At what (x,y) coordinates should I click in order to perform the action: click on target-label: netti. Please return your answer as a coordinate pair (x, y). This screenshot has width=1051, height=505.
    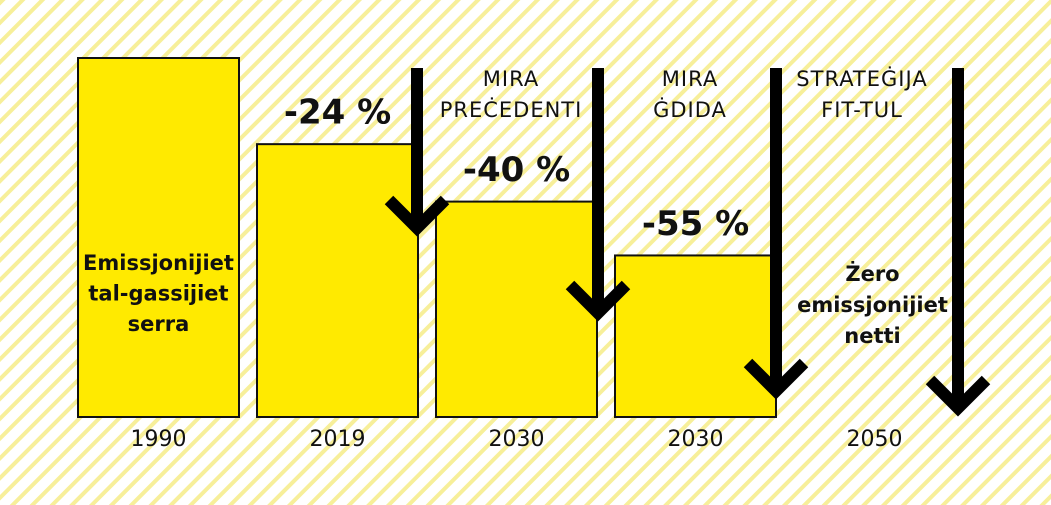
    Looking at the image, I should click on (872, 336).